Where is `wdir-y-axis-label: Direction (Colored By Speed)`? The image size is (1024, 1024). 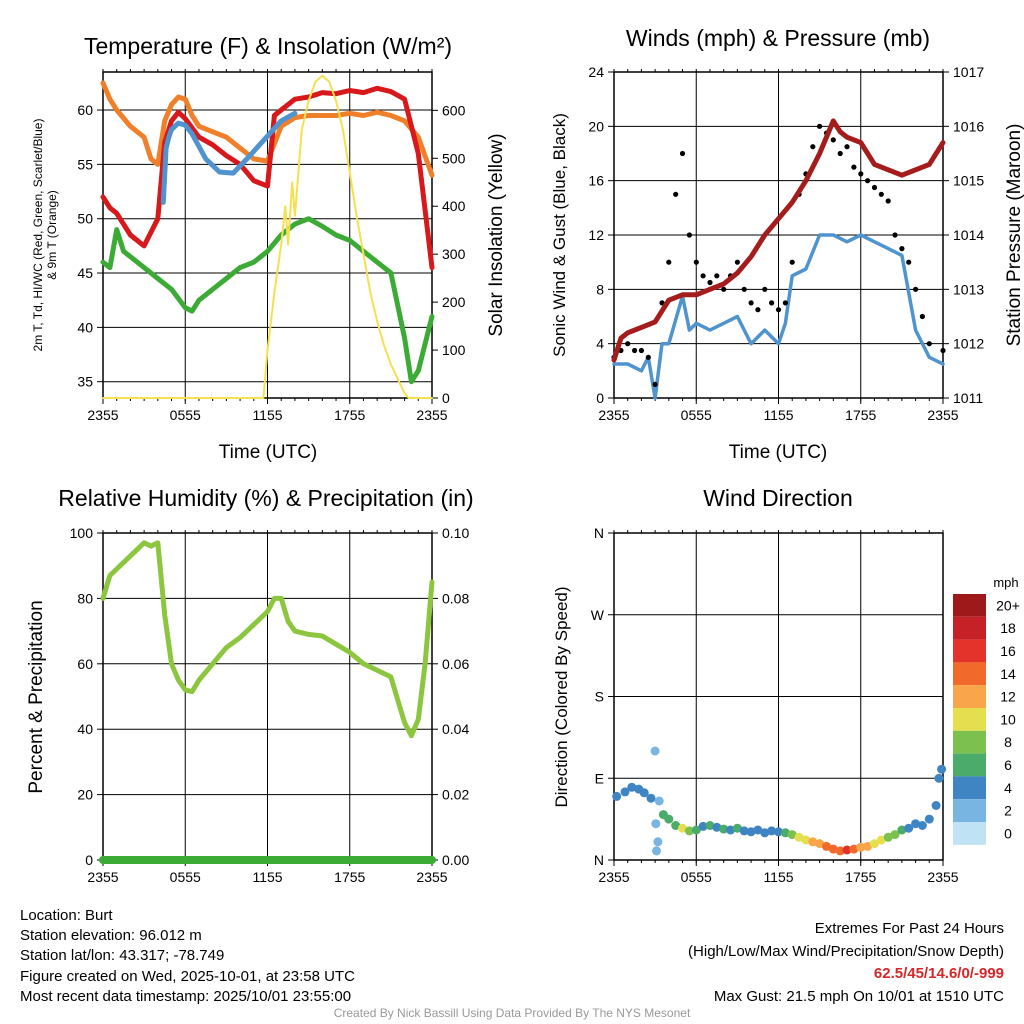 wdir-y-axis-label: Direction (Colored By Speed) is located at coordinates (561, 696).